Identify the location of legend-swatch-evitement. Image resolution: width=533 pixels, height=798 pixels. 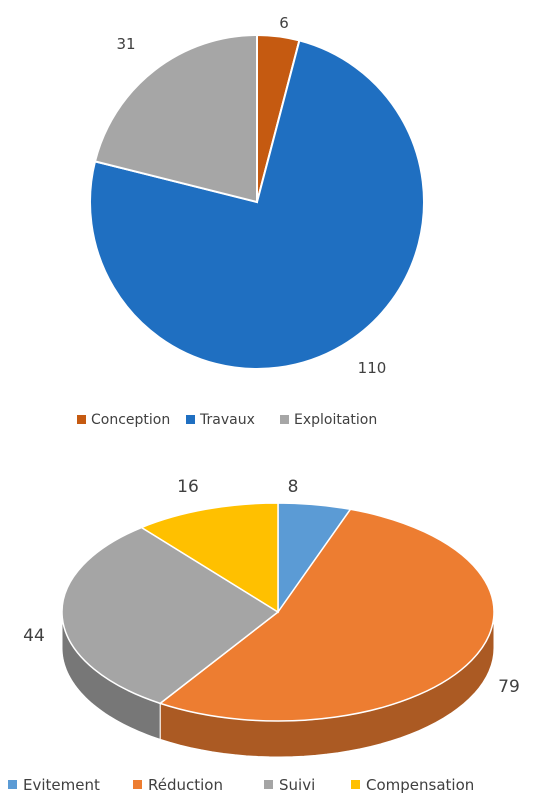
(12, 784).